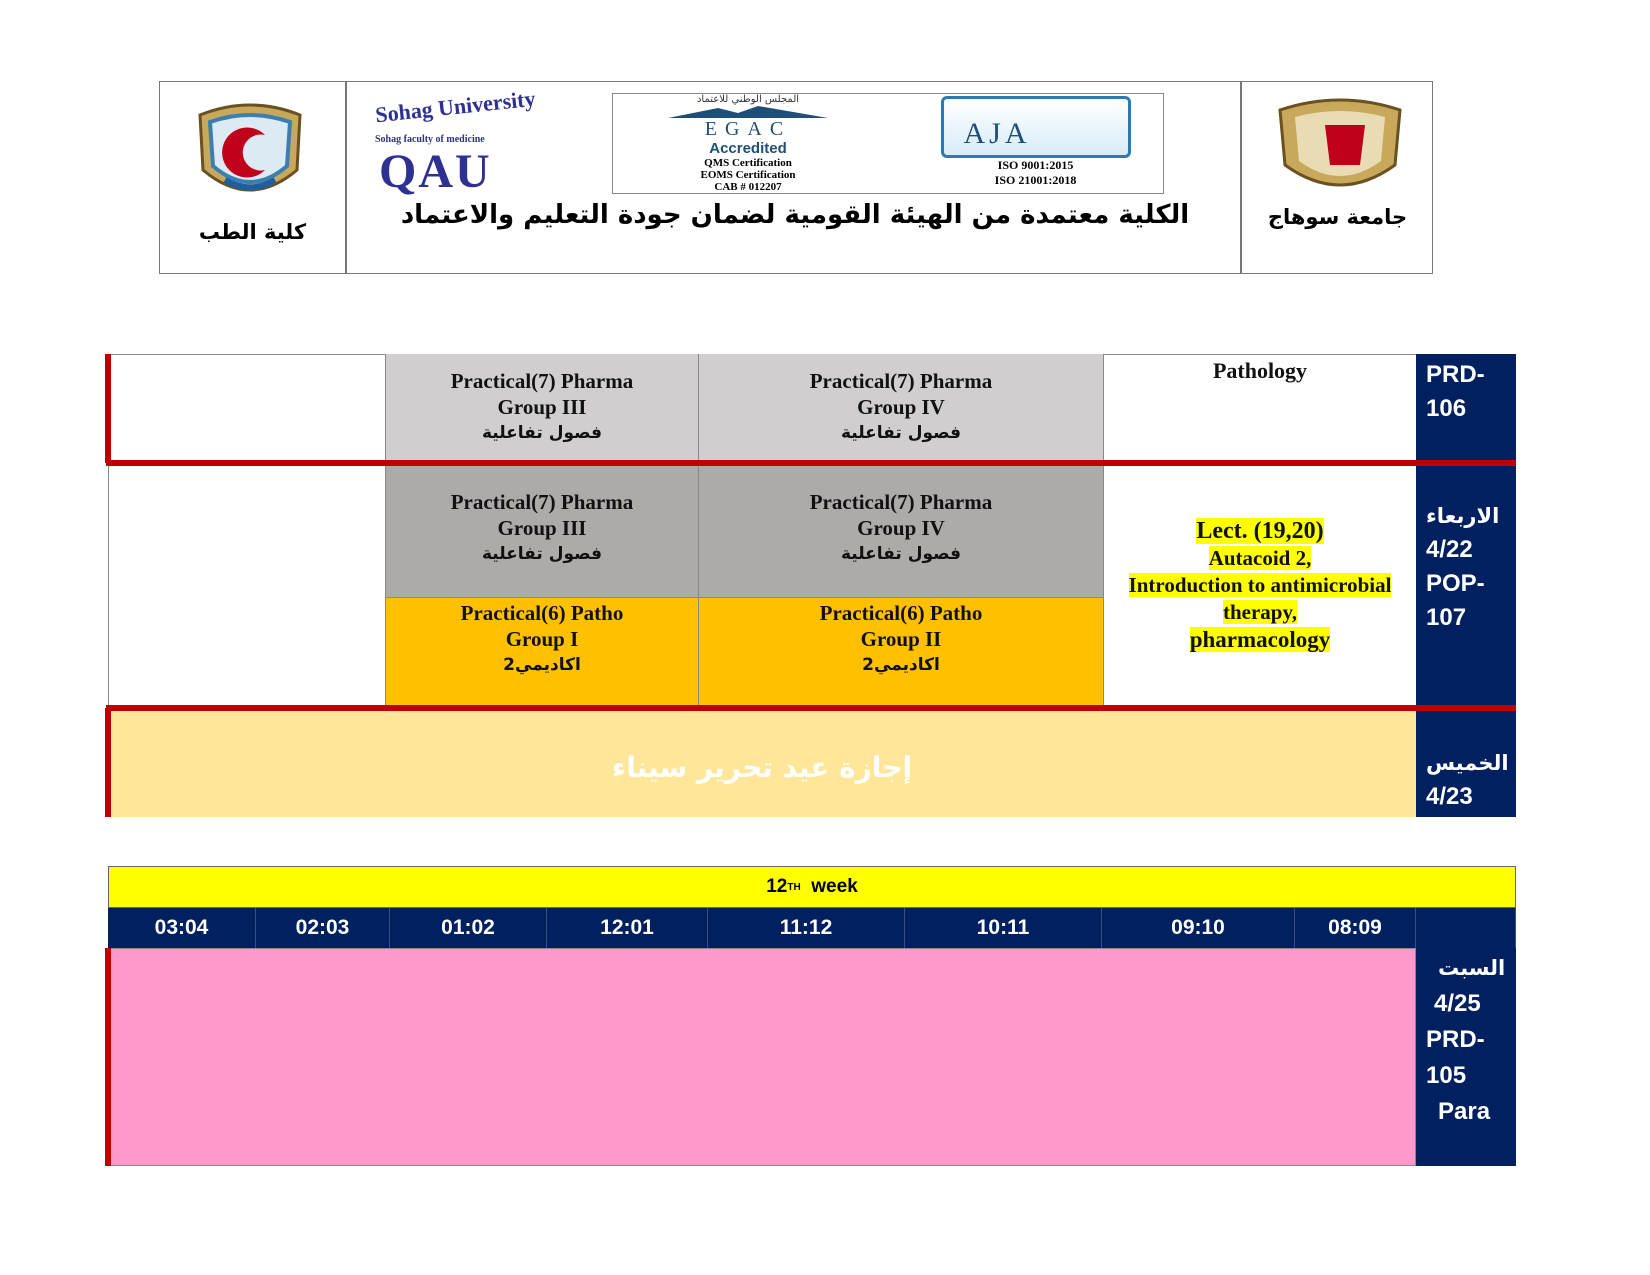 The height and width of the screenshot is (1275, 1650). What do you see at coordinates (1446, 1075) in the screenshot?
I see `day-line: 105` at bounding box center [1446, 1075].